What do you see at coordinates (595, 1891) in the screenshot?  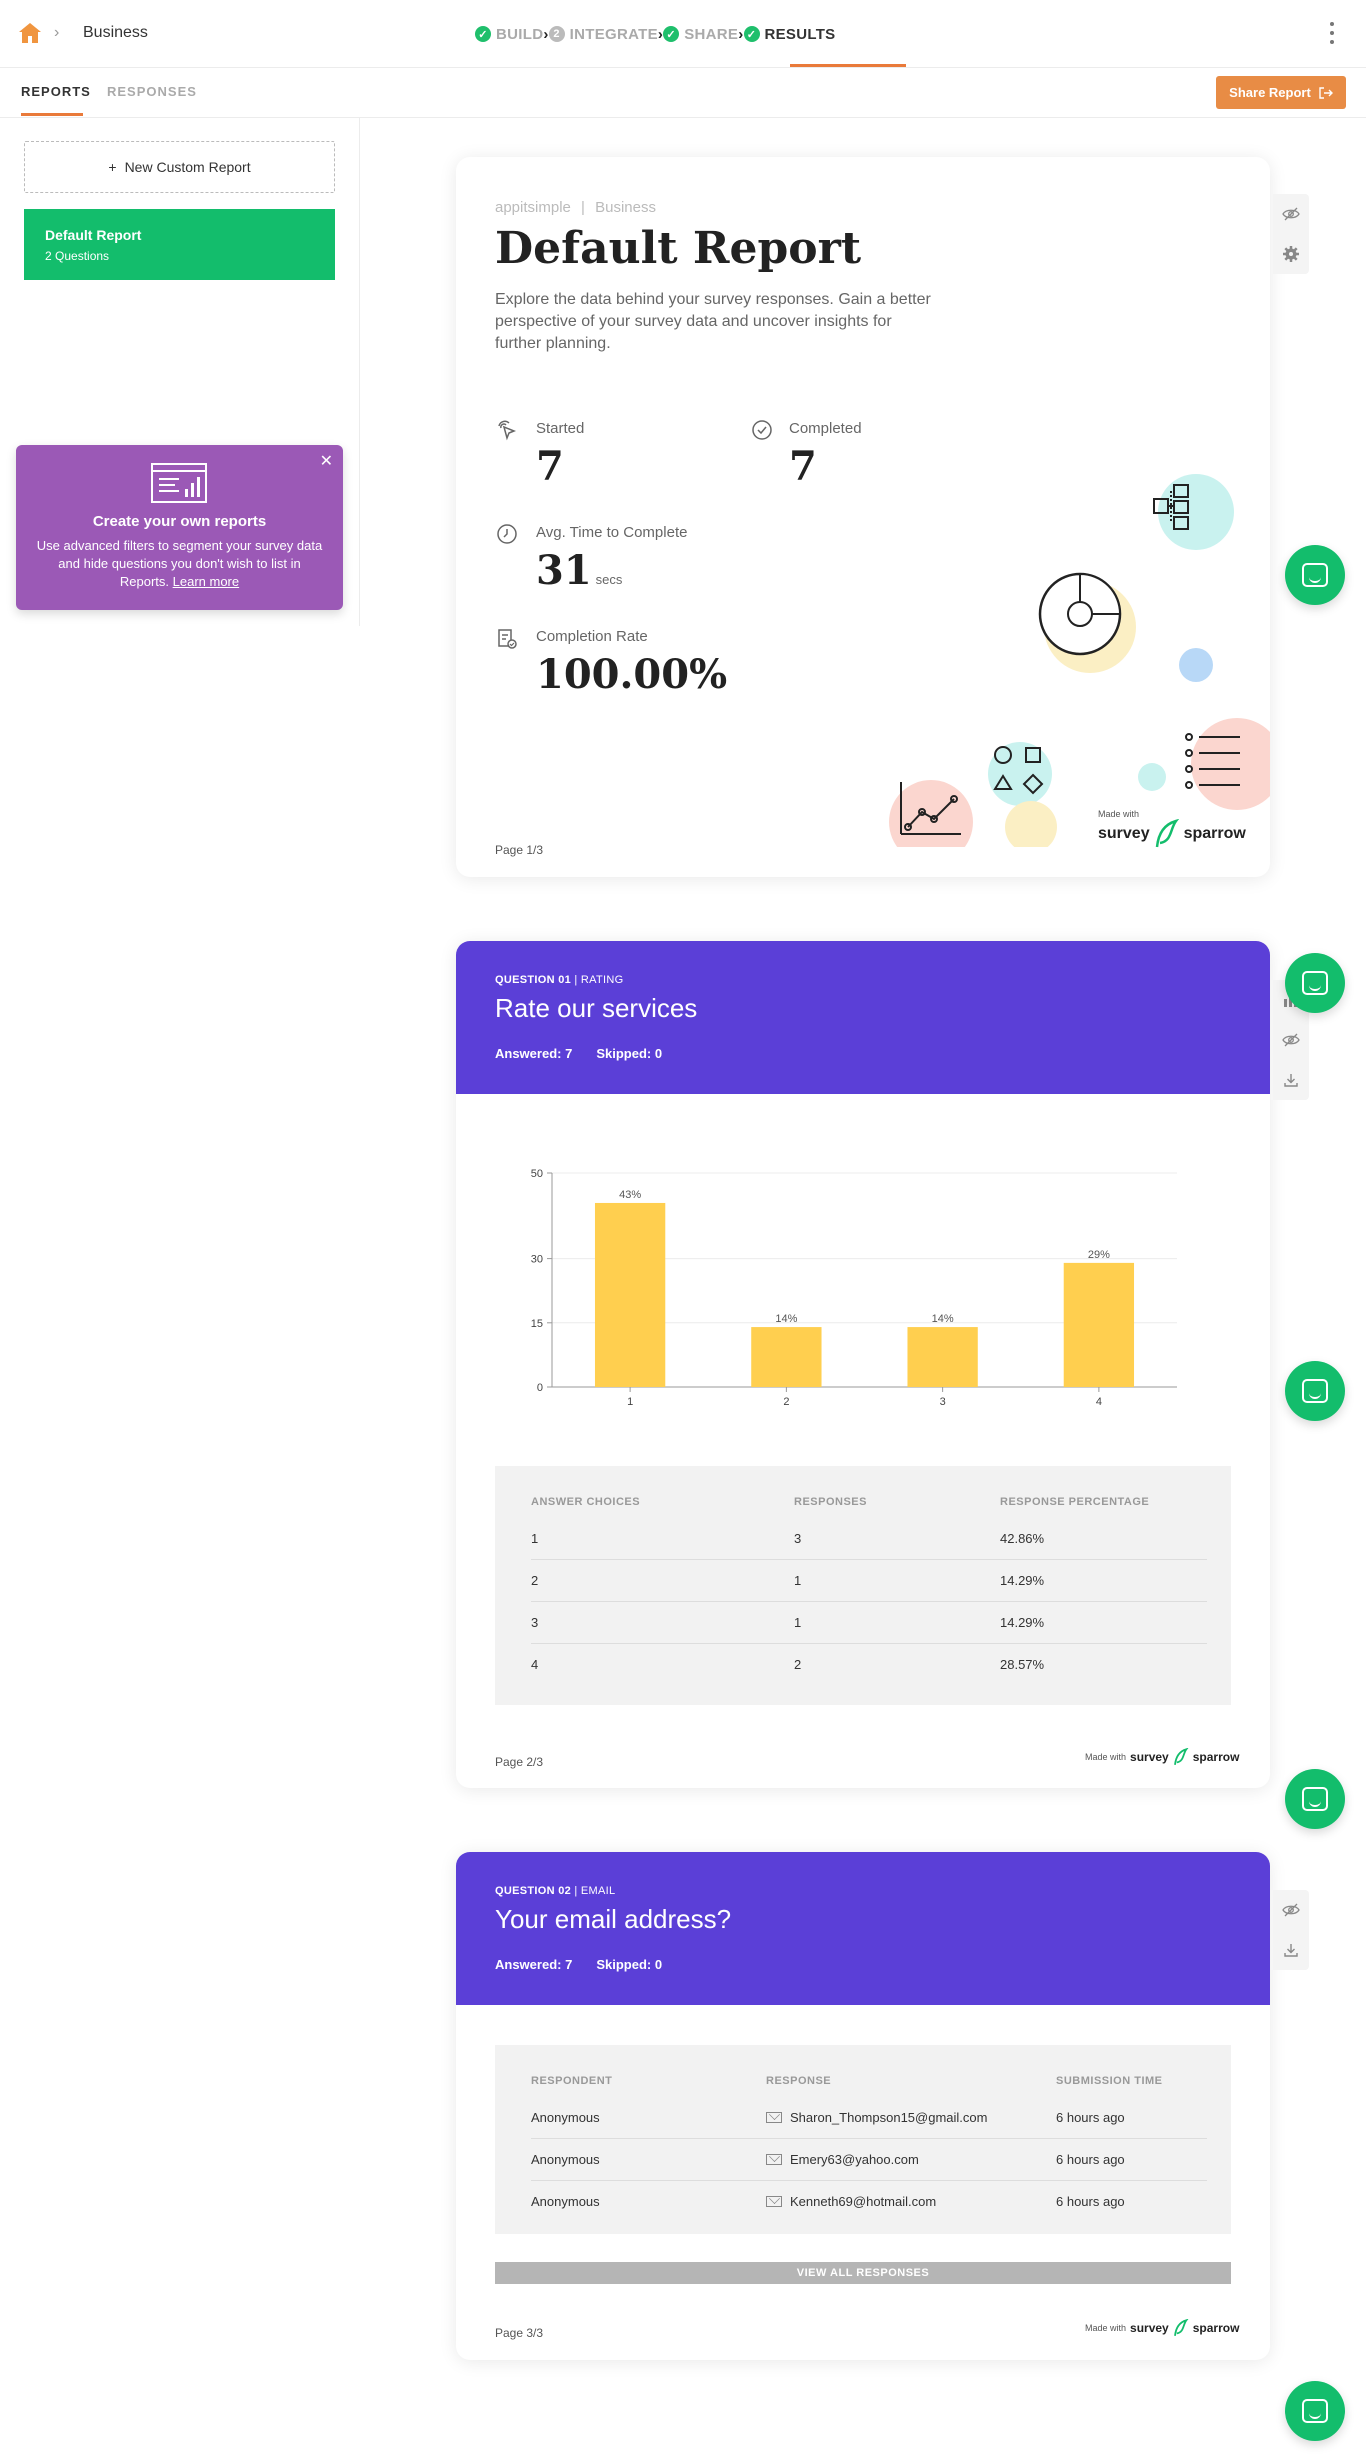 I see `question-type: | EMAIL` at bounding box center [595, 1891].